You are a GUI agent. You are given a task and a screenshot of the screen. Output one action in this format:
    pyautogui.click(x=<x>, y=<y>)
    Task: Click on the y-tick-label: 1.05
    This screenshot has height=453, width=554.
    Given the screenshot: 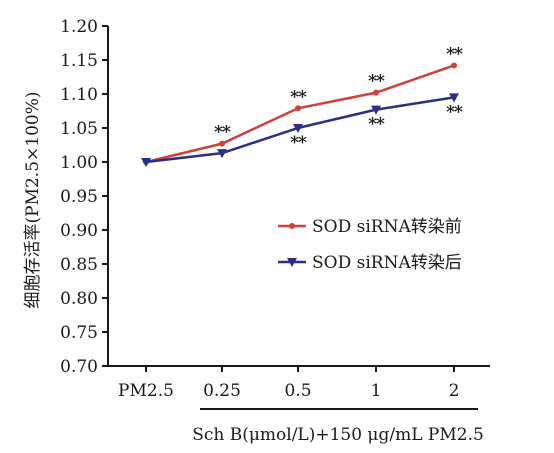 What is the action you would take?
    pyautogui.click(x=79, y=129)
    